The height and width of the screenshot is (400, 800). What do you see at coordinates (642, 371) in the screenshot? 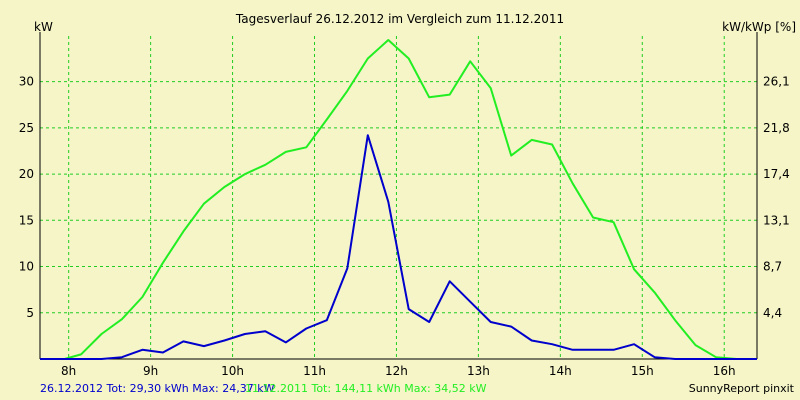
I see `x-tick-label: 15h` at bounding box center [642, 371].